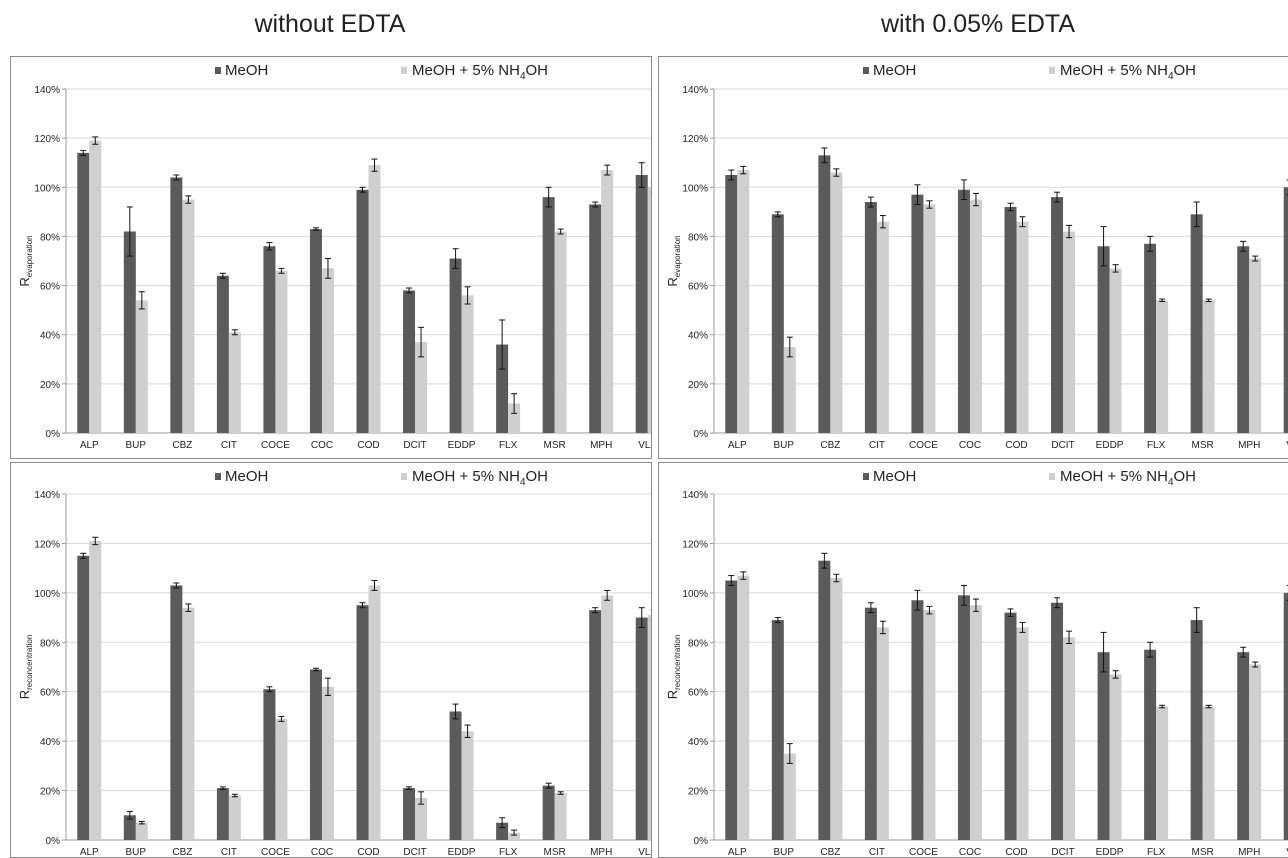 The height and width of the screenshot is (858, 1288). Describe the element at coordinates (281, 351) in the screenshot. I see `bar-meoh-5-nh4oh-coce` at that location.